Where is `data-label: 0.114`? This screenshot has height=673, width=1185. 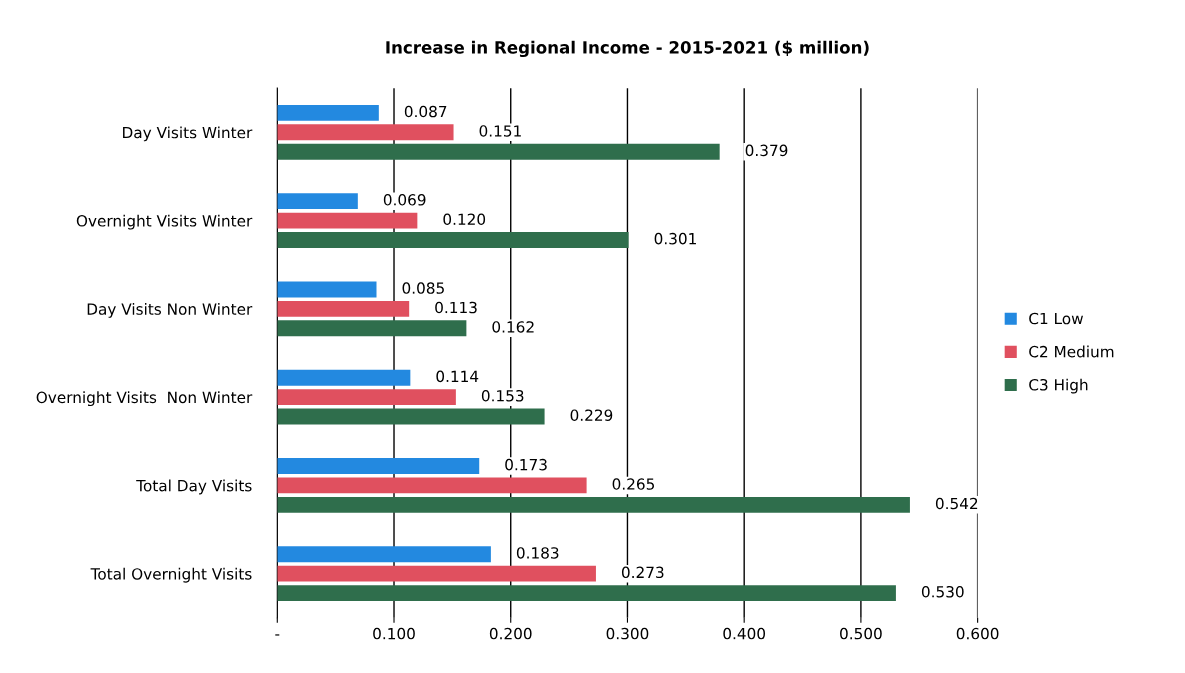
data-label: 0.114 is located at coordinates (457, 376).